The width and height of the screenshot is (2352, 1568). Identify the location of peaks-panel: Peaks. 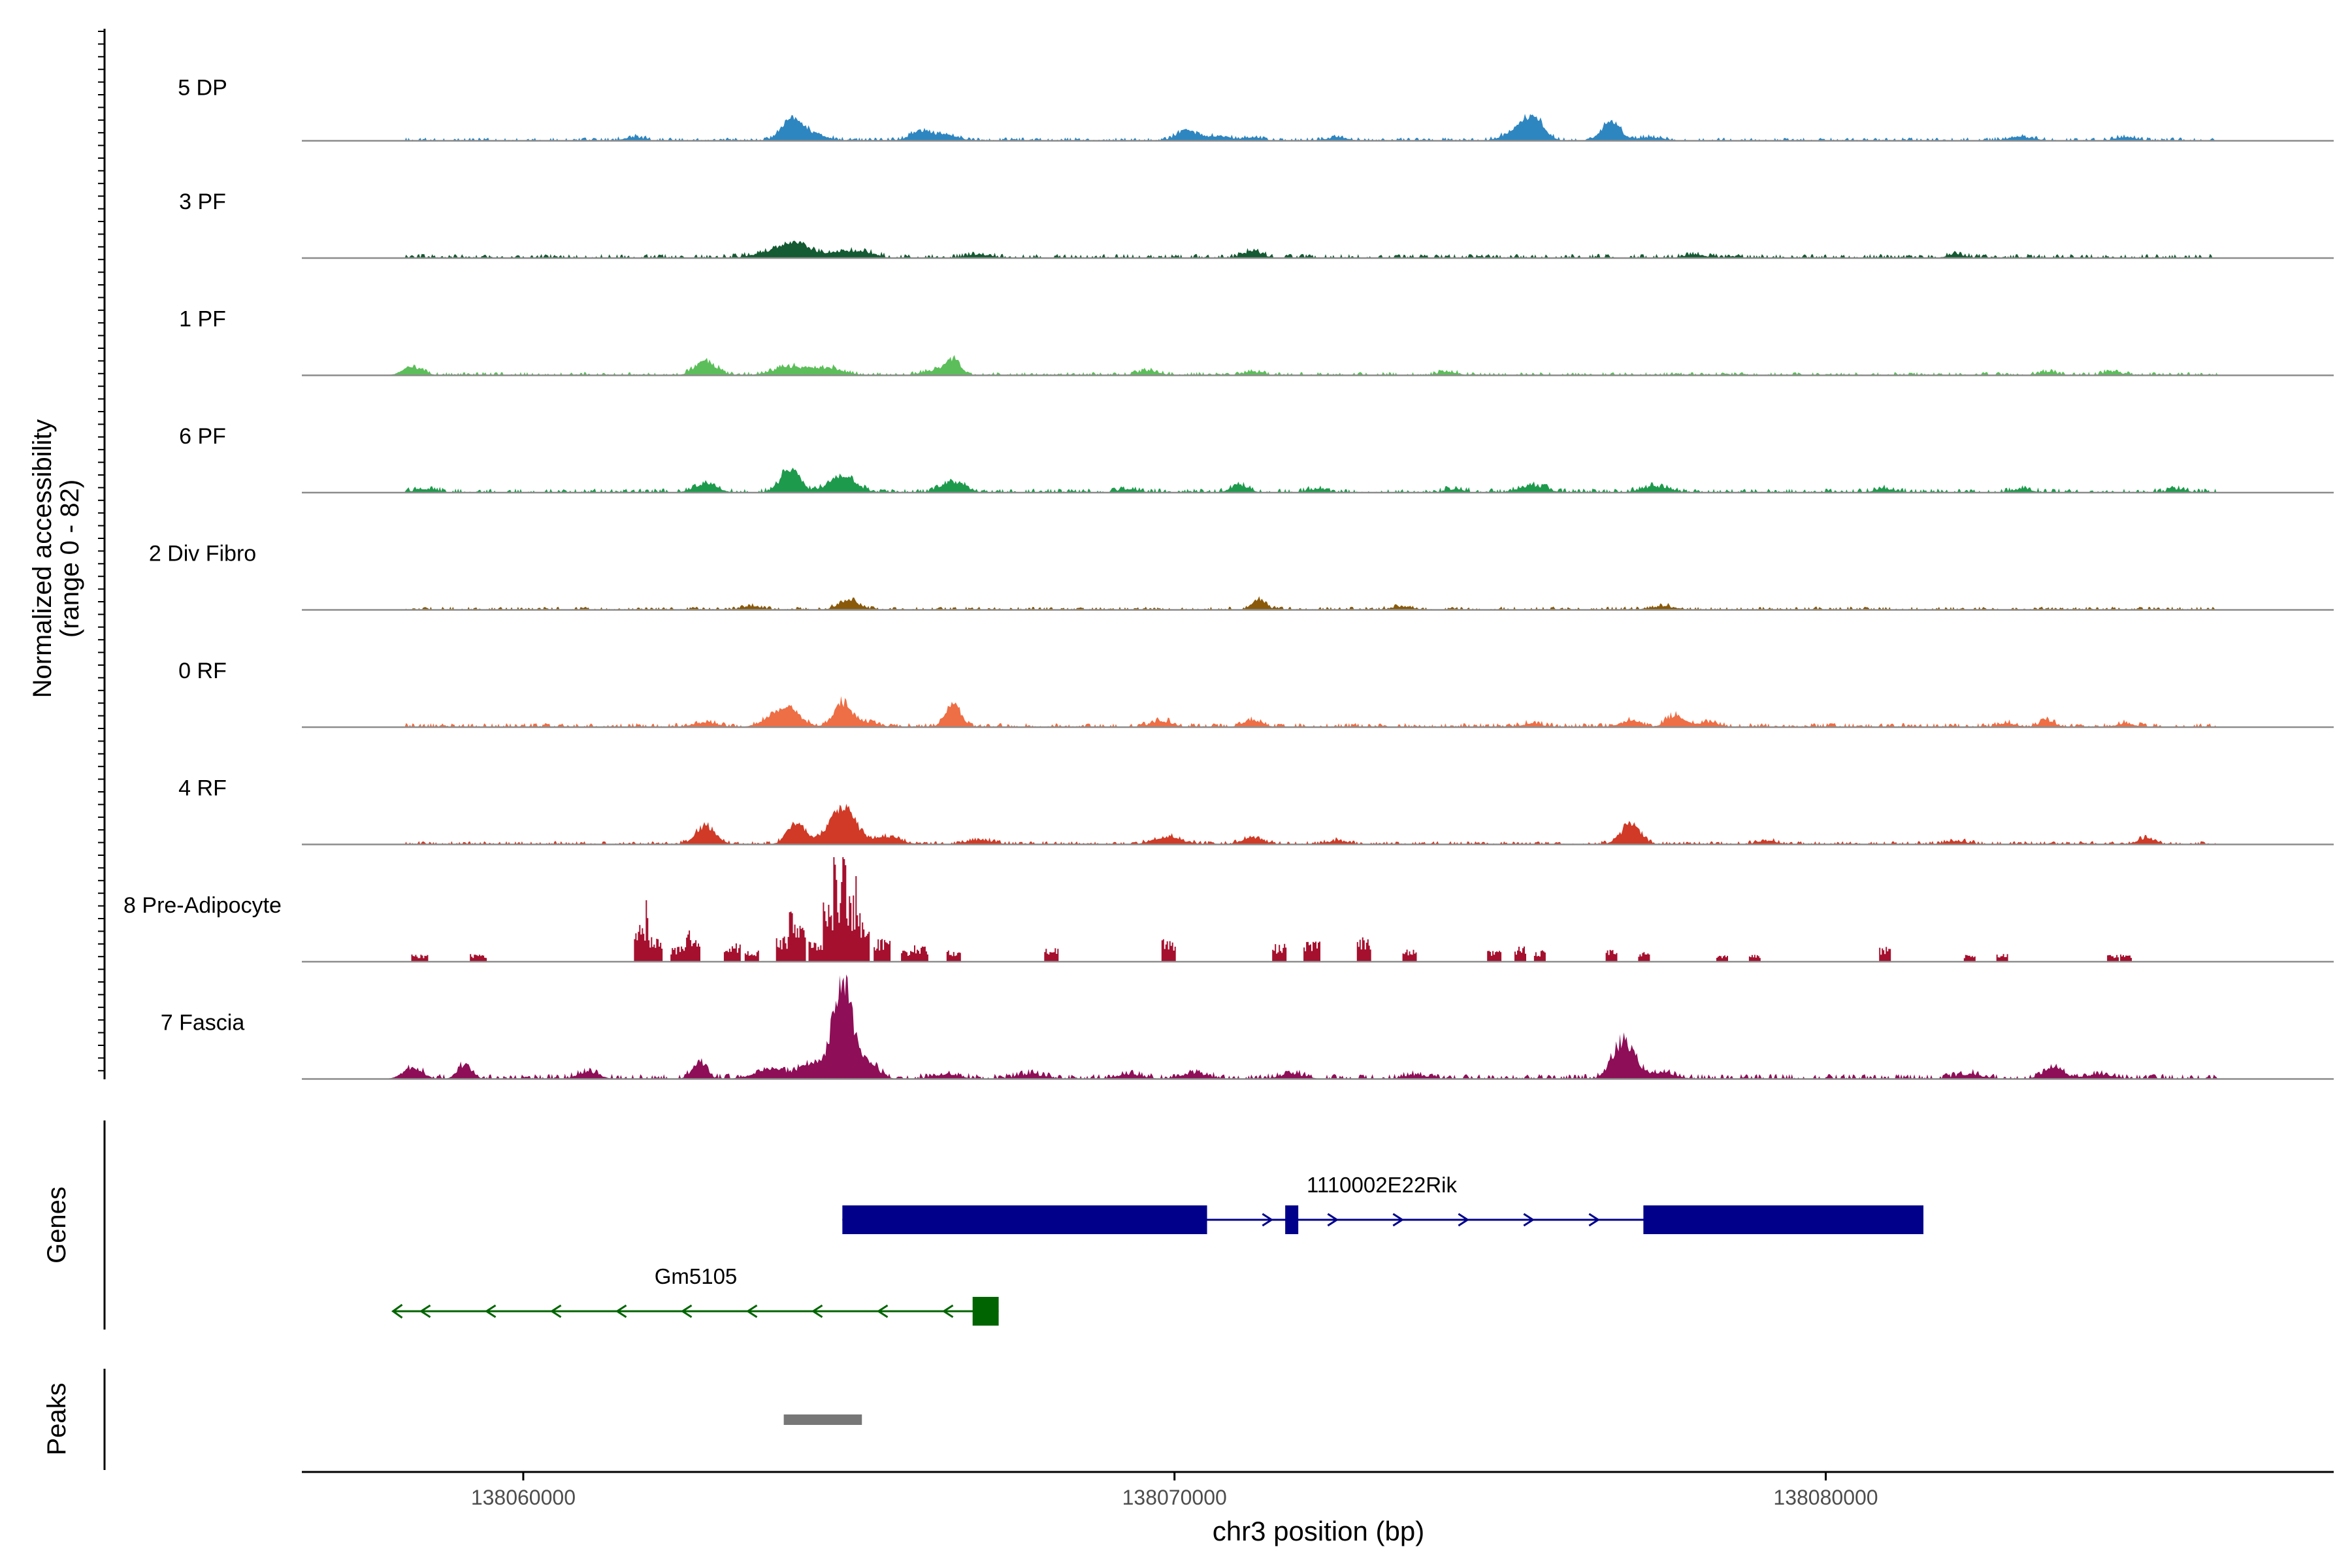
(452, 1419).